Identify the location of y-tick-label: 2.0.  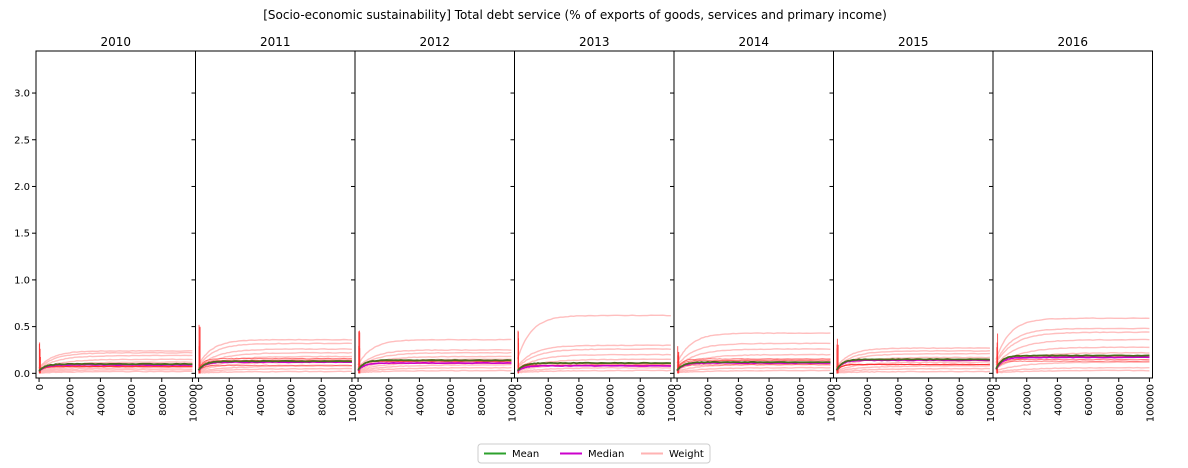
(22, 187).